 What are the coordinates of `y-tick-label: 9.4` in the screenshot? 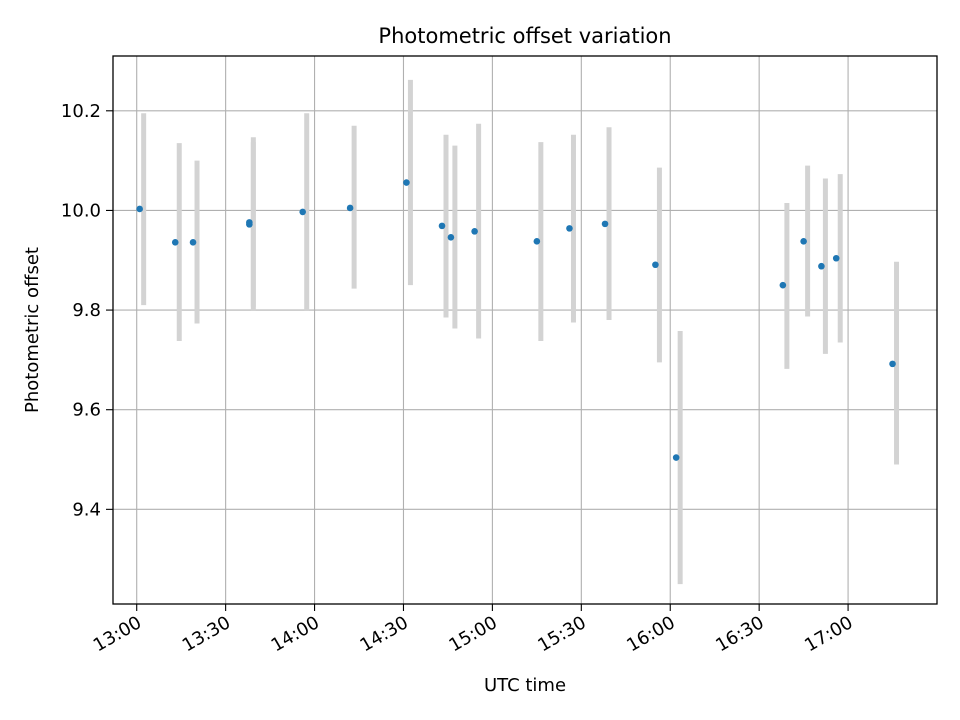 It's located at (86, 509).